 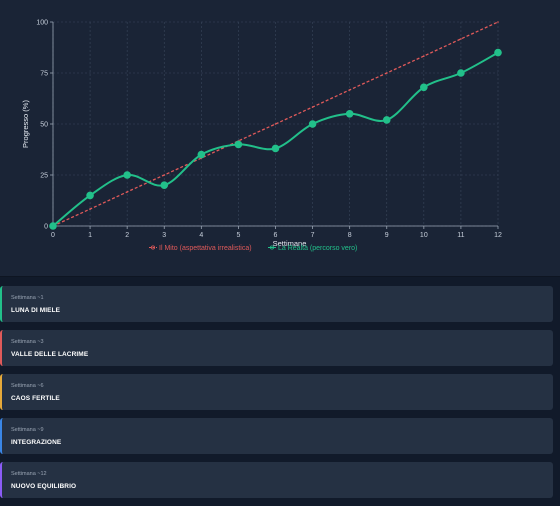 What do you see at coordinates (290, 243) in the screenshot?
I see `x-axis-title: Settimane` at bounding box center [290, 243].